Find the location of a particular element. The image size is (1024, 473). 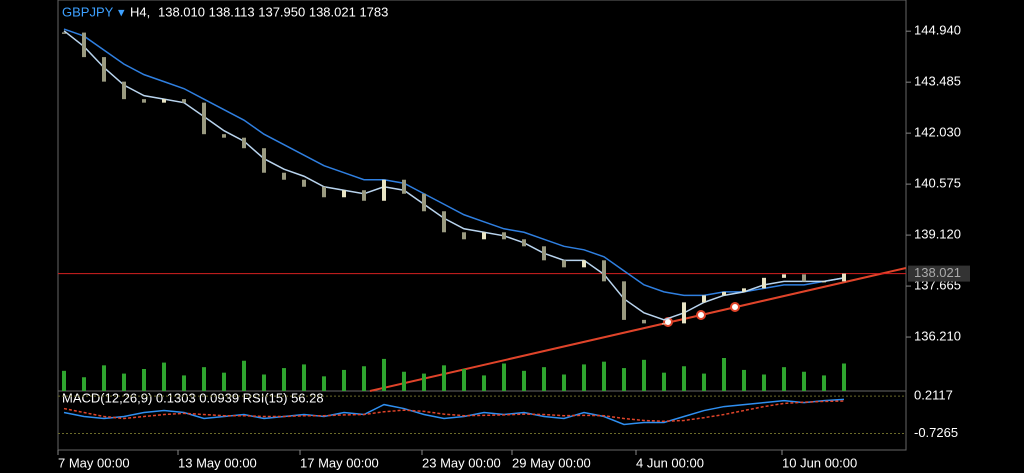

macd-line is located at coordinates (454, 412).